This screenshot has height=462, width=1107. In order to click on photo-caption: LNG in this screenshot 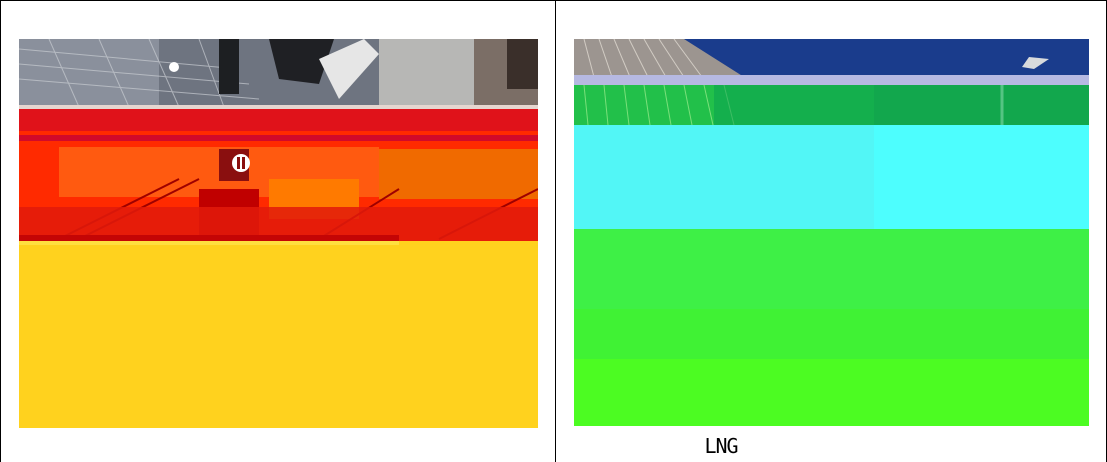, I will do `click(721, 446)`.